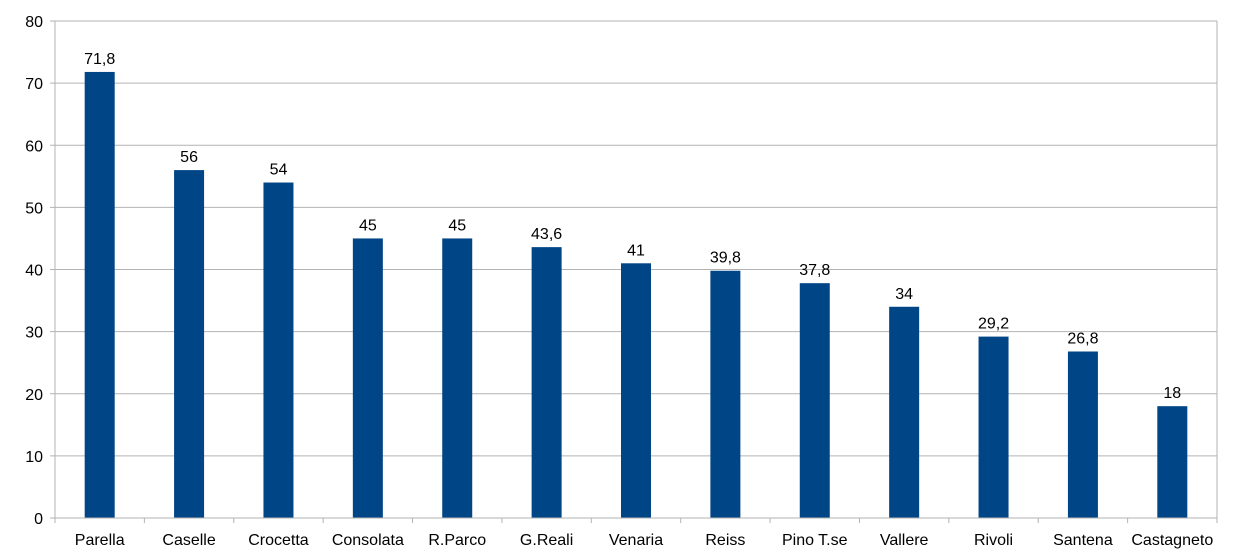 The height and width of the screenshot is (560, 1242). I want to click on bar-reiss, so click(725, 394).